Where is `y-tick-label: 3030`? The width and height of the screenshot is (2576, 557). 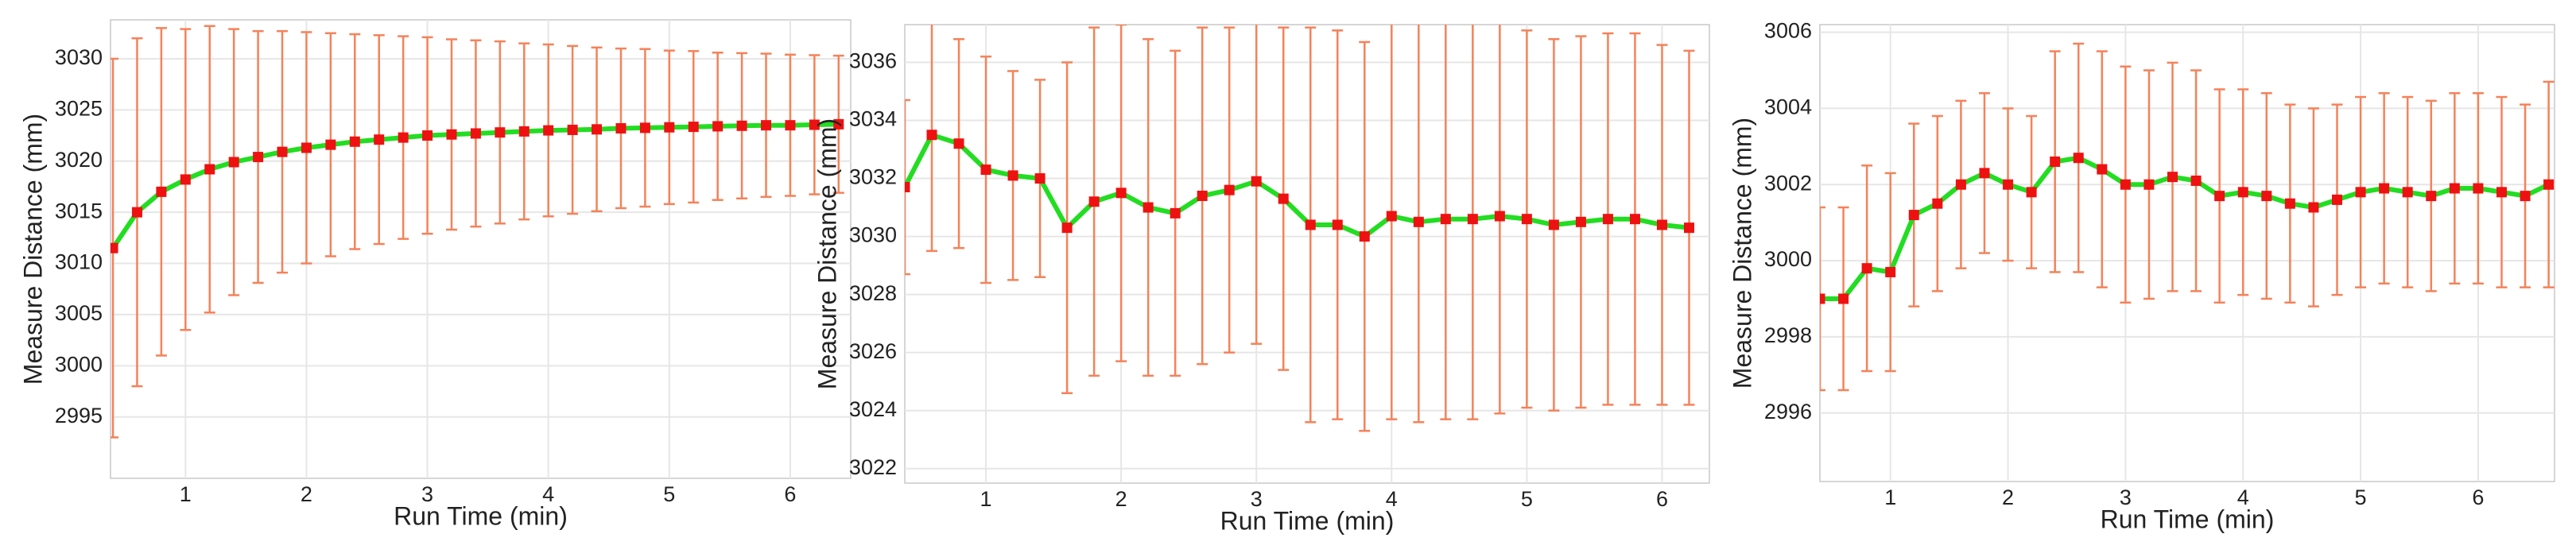
y-tick-label: 3030 is located at coordinates (79, 57).